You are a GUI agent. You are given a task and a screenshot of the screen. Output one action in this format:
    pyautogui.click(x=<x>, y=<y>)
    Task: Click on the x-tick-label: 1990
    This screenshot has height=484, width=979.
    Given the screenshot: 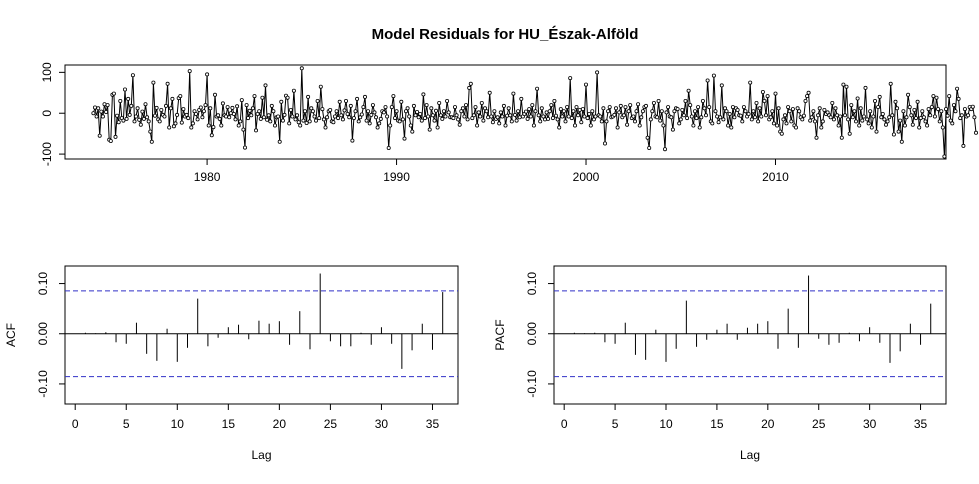 What is the action you would take?
    pyautogui.click(x=396, y=177)
    